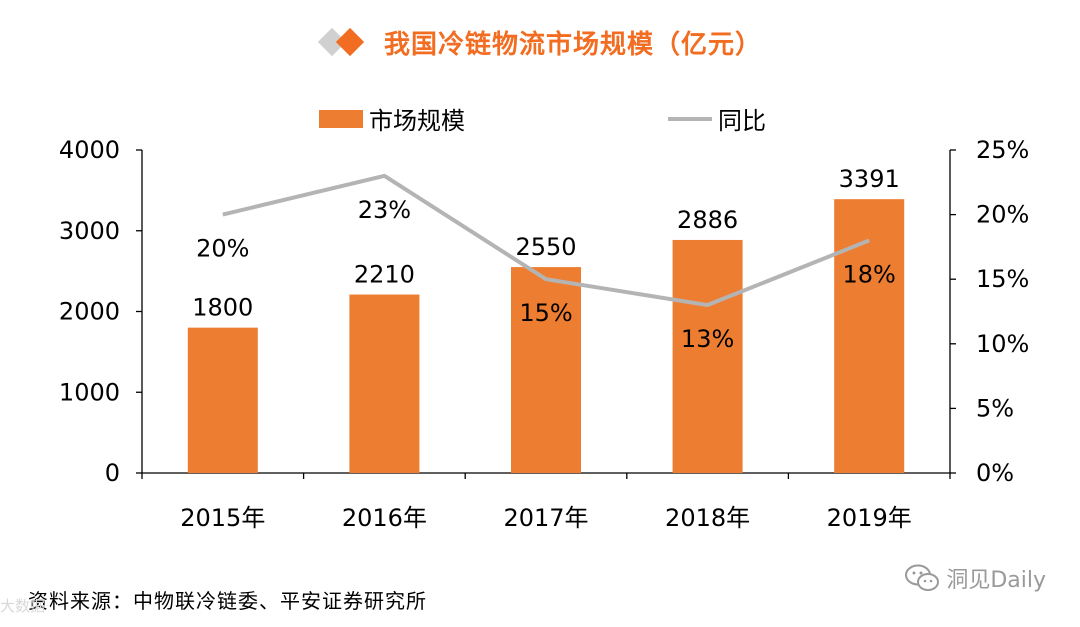  What do you see at coordinates (545, 313) in the screenshot?
I see `line-data-label: 15%` at bounding box center [545, 313].